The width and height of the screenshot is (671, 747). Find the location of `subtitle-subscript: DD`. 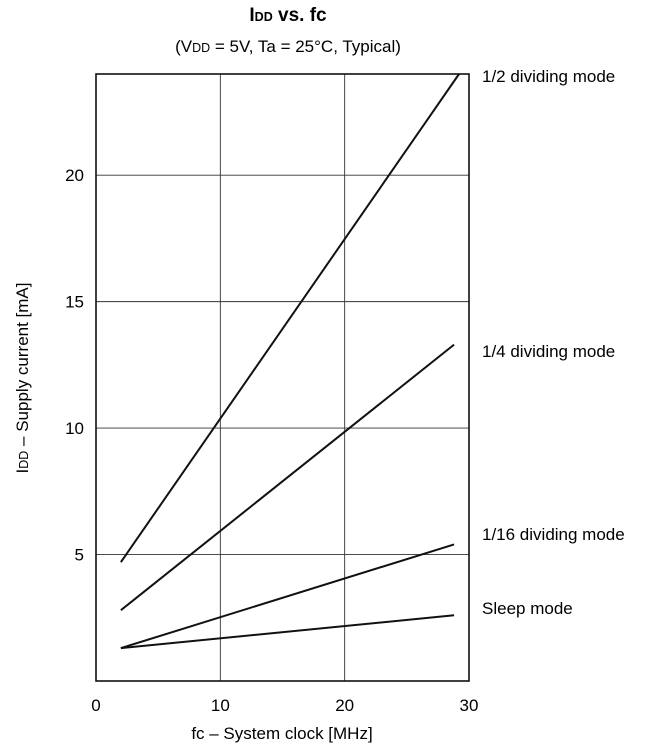

subtitle-subscript: DD is located at coordinates (201, 48).